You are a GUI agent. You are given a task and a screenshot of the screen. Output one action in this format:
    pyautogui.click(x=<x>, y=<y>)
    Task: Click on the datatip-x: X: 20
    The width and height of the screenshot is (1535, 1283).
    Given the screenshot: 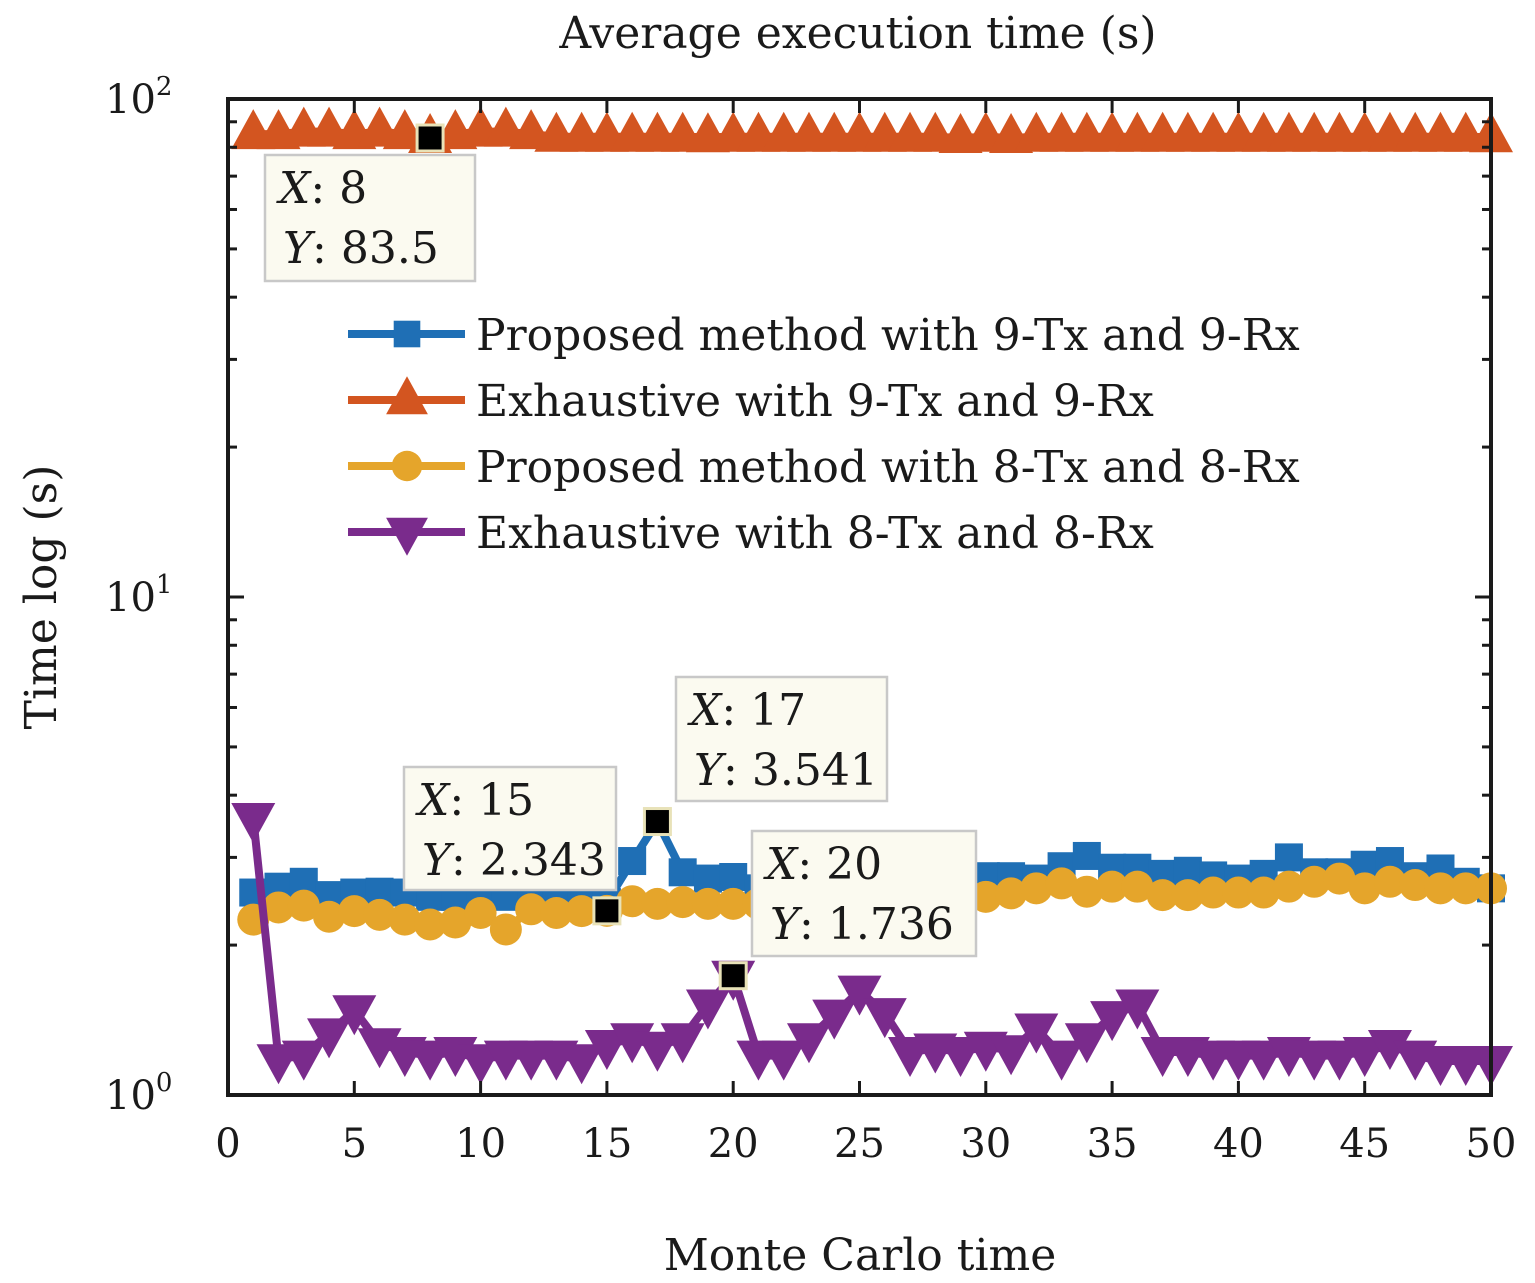 What is the action you would take?
    pyautogui.click(x=822, y=864)
    